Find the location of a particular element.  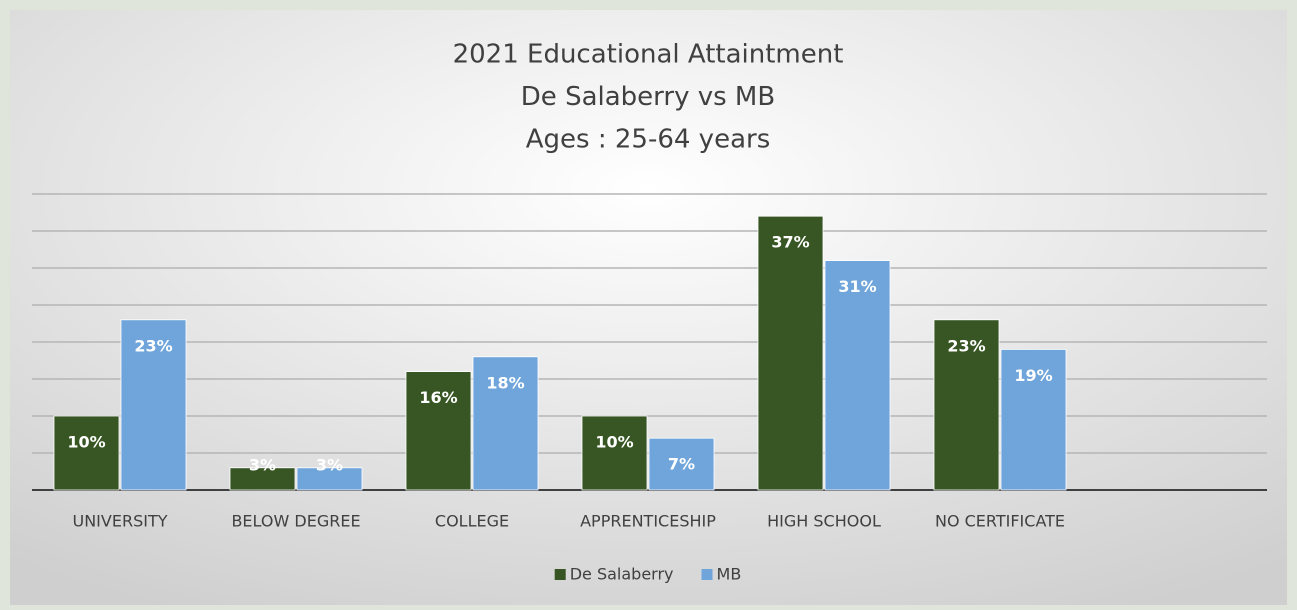

x-tick-label: COLLEGE is located at coordinates (472, 521).